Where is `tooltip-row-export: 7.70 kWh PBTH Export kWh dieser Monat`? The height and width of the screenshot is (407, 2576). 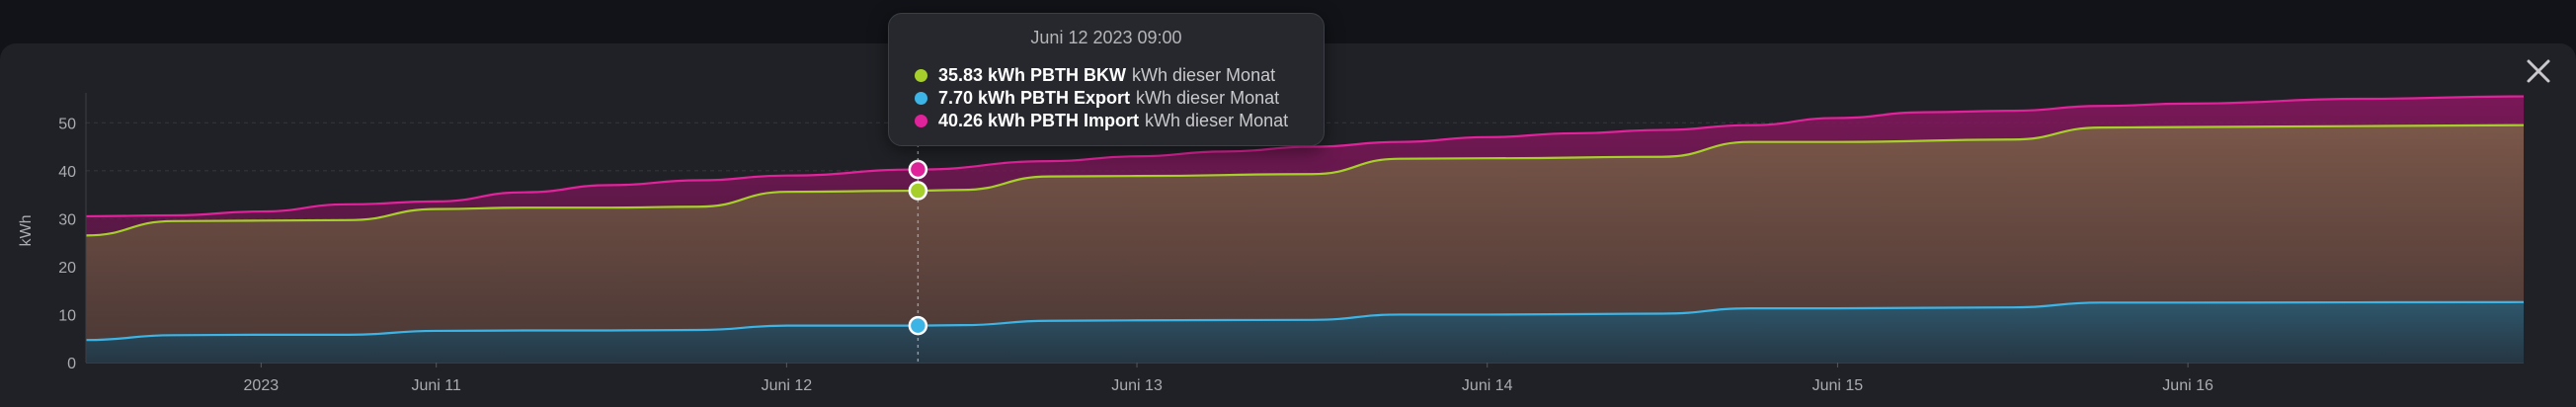 tooltip-row-export: 7.70 kWh PBTH Export kWh dieser Monat is located at coordinates (1119, 98).